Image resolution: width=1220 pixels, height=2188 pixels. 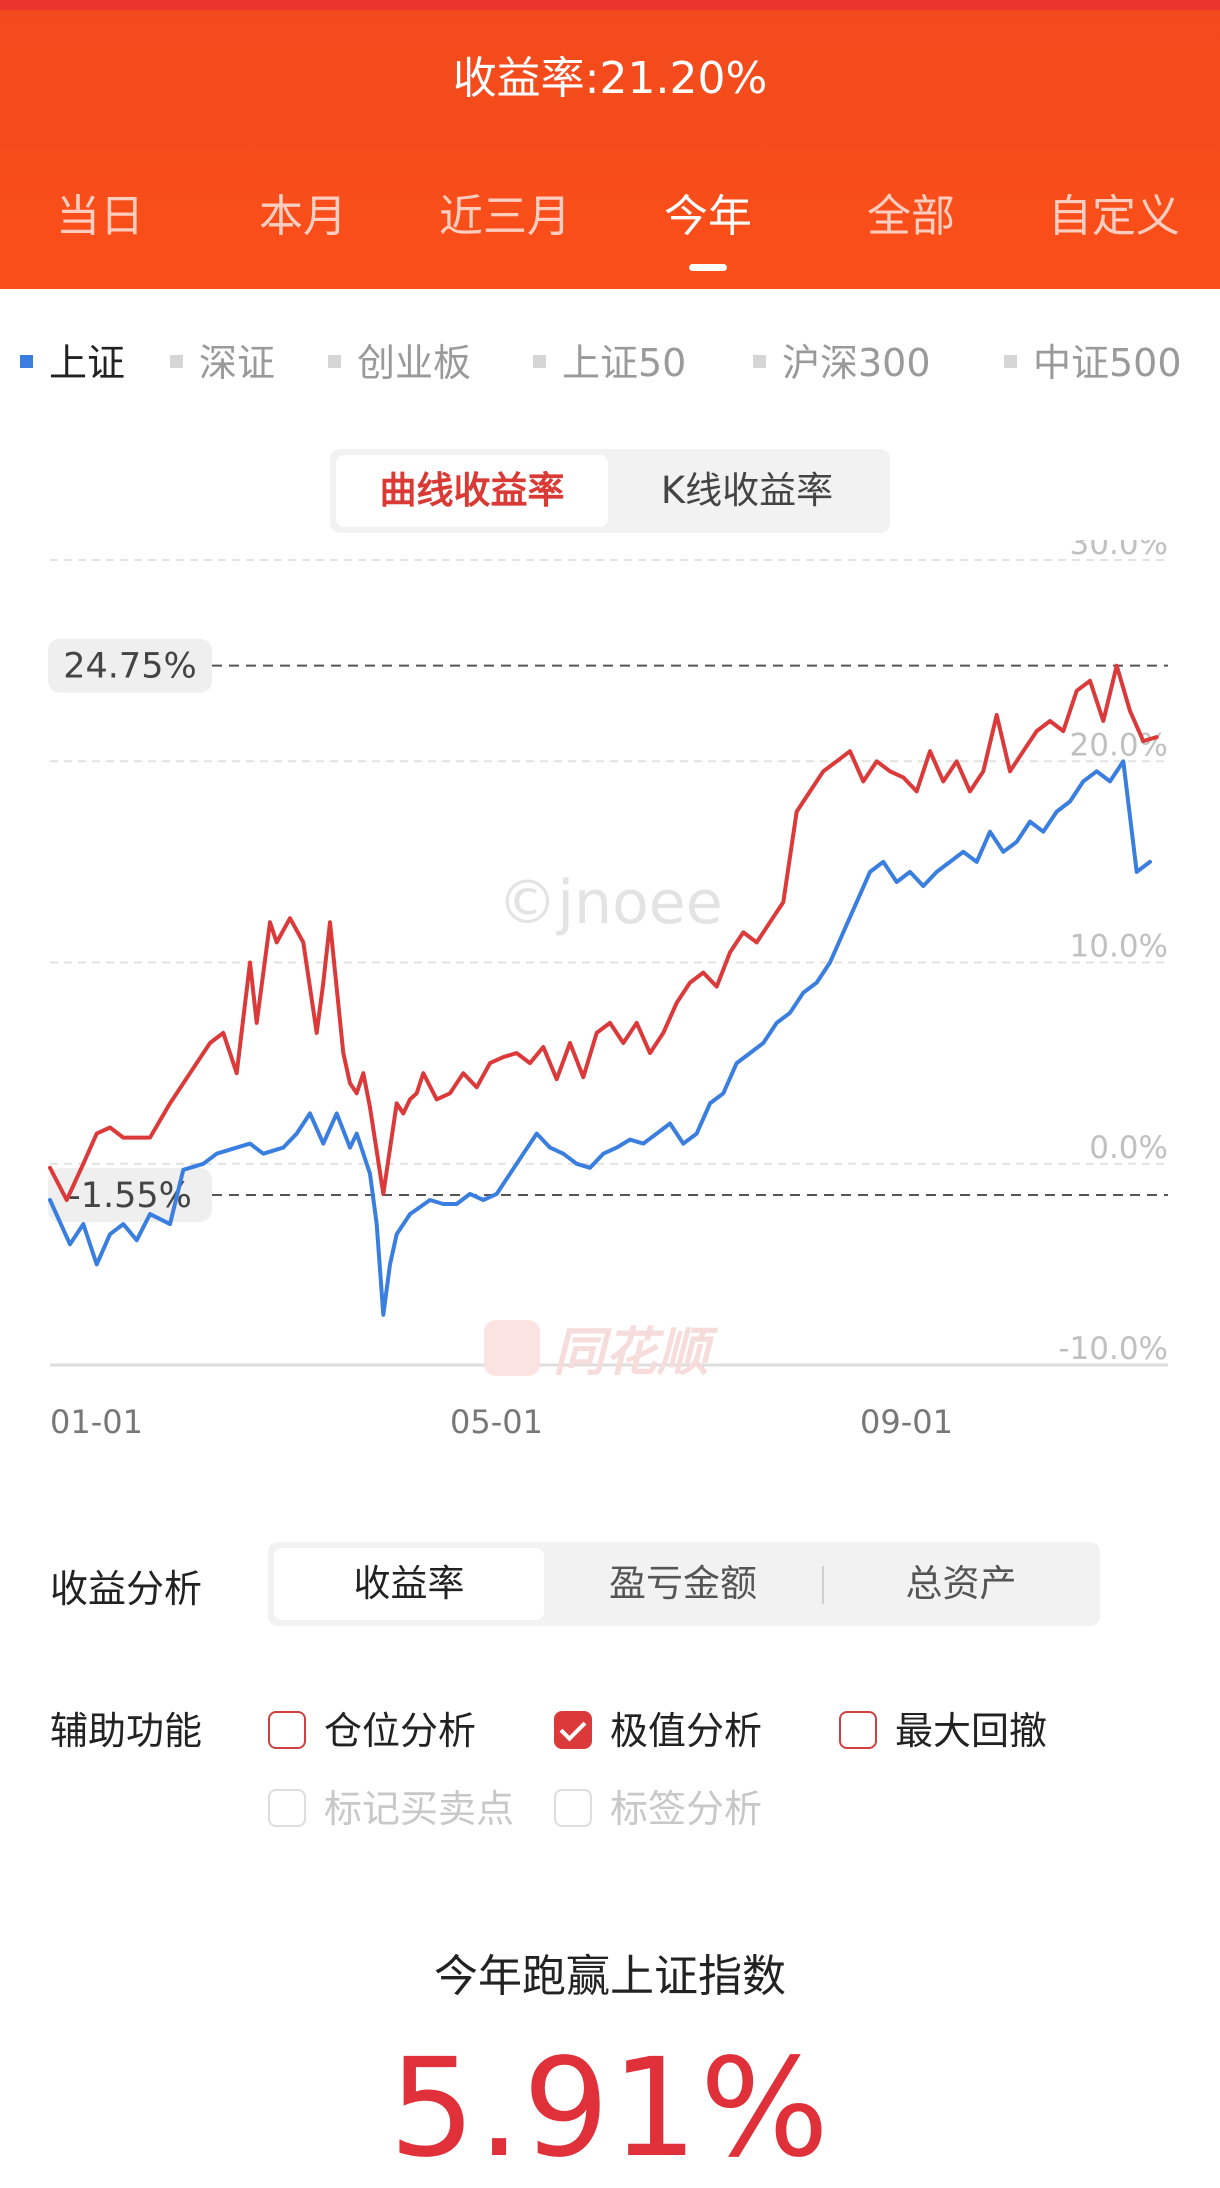 I want to click on period-tabs: 当日 本月 近三月 今年 全部 自定义, so click(x=610, y=220).